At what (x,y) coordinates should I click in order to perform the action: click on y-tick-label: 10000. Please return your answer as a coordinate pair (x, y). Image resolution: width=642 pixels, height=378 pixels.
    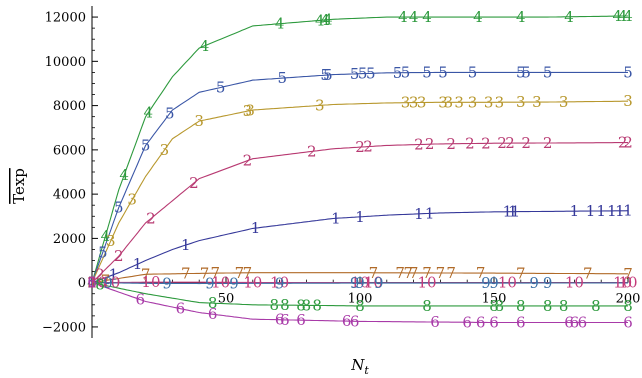
    Looking at the image, I should click on (65, 62).